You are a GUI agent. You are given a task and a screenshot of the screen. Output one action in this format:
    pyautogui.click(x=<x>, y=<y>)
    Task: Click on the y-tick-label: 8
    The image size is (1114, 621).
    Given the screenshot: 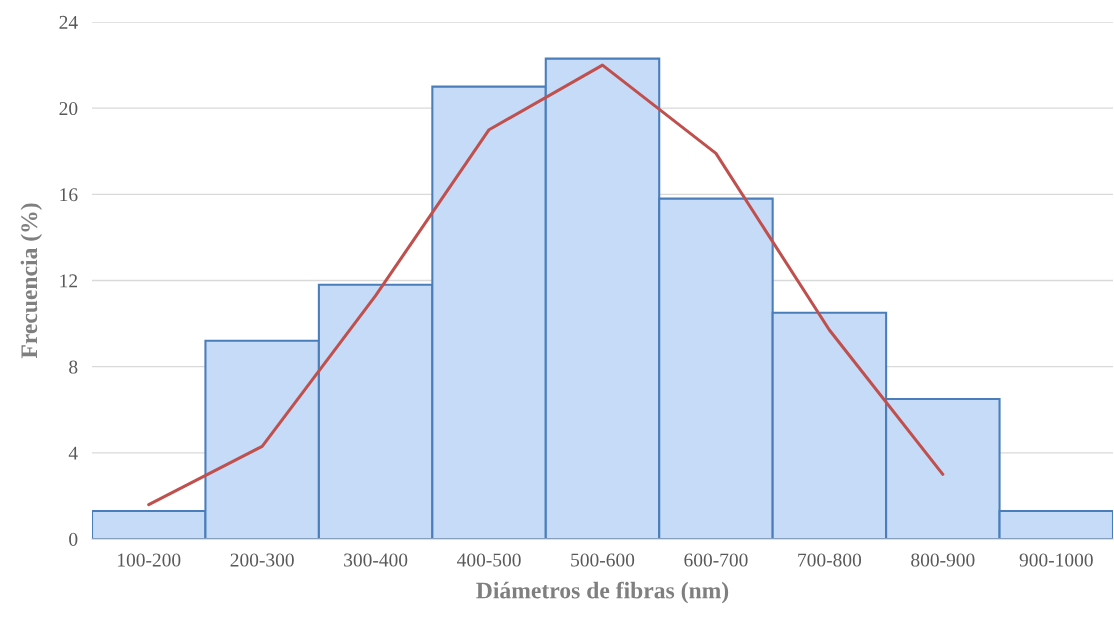 What is the action you would take?
    pyautogui.click(x=73, y=367)
    